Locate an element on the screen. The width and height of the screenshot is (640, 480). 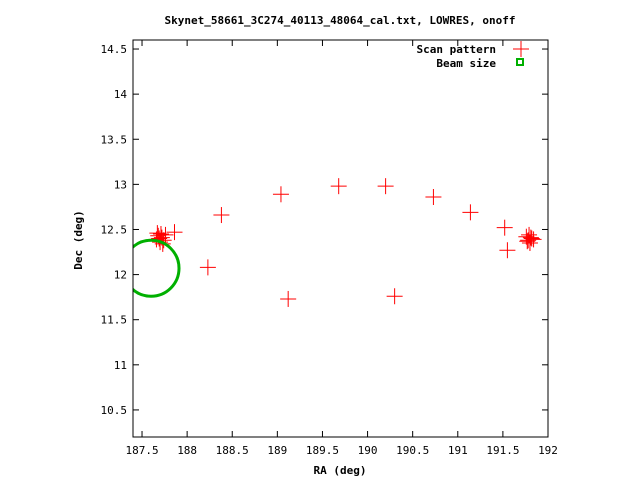
x-tick-label: 189 is located at coordinates (277, 450).